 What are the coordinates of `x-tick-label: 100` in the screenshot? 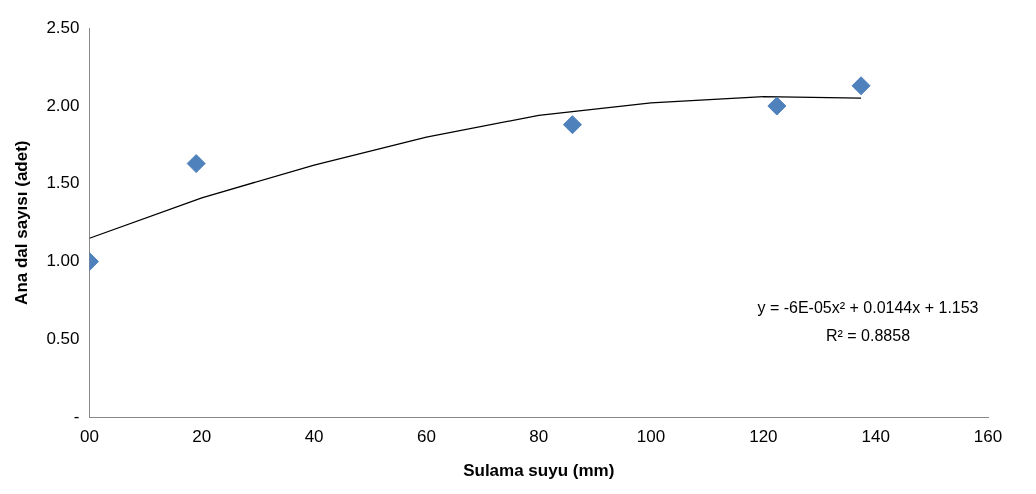 It's located at (651, 437).